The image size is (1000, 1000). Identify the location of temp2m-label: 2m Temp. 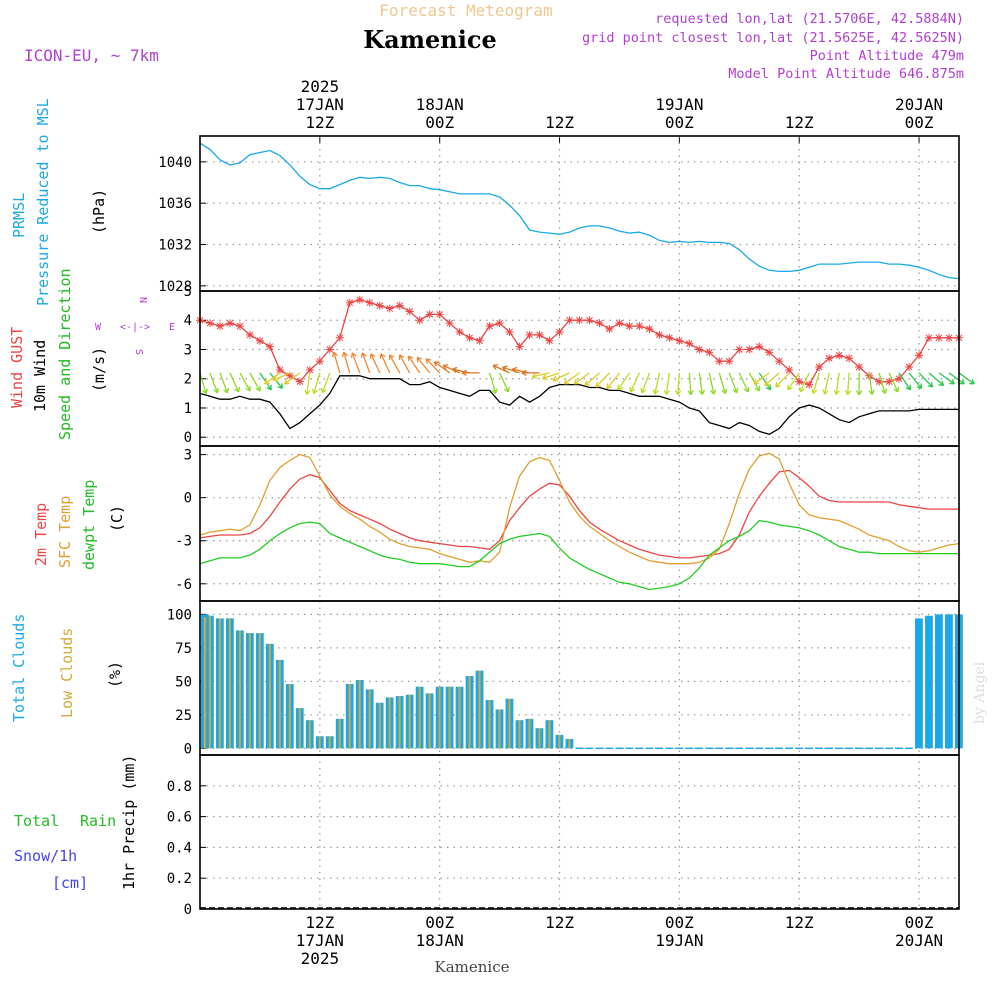
(41, 534).